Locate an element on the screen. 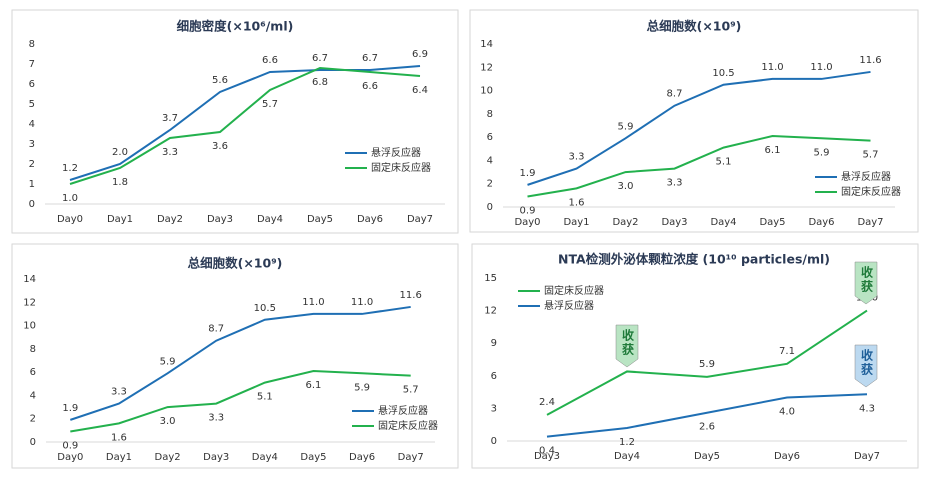 The width and height of the screenshot is (928, 478). y-tick-label: 5 is located at coordinates (32, 104).